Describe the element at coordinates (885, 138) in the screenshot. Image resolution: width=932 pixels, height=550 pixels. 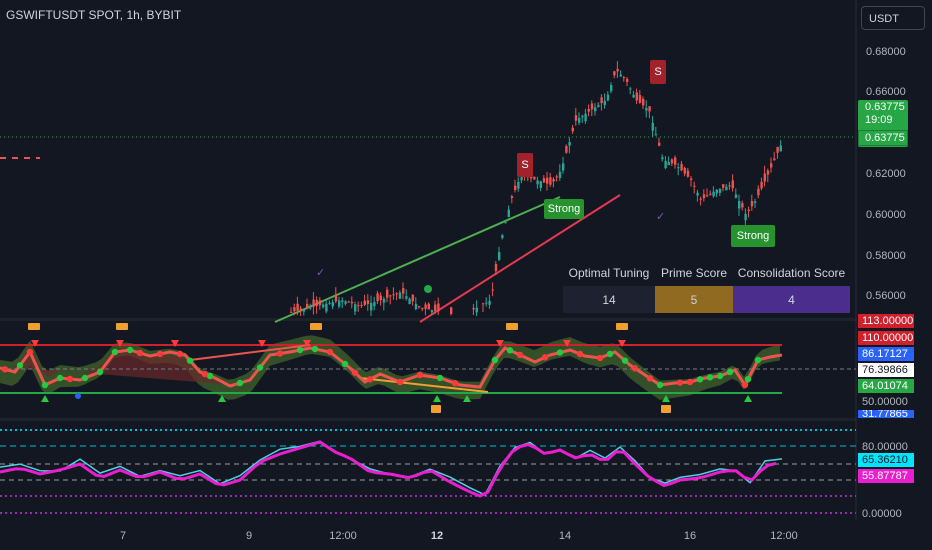
I see `last-price: 0.63775` at that location.